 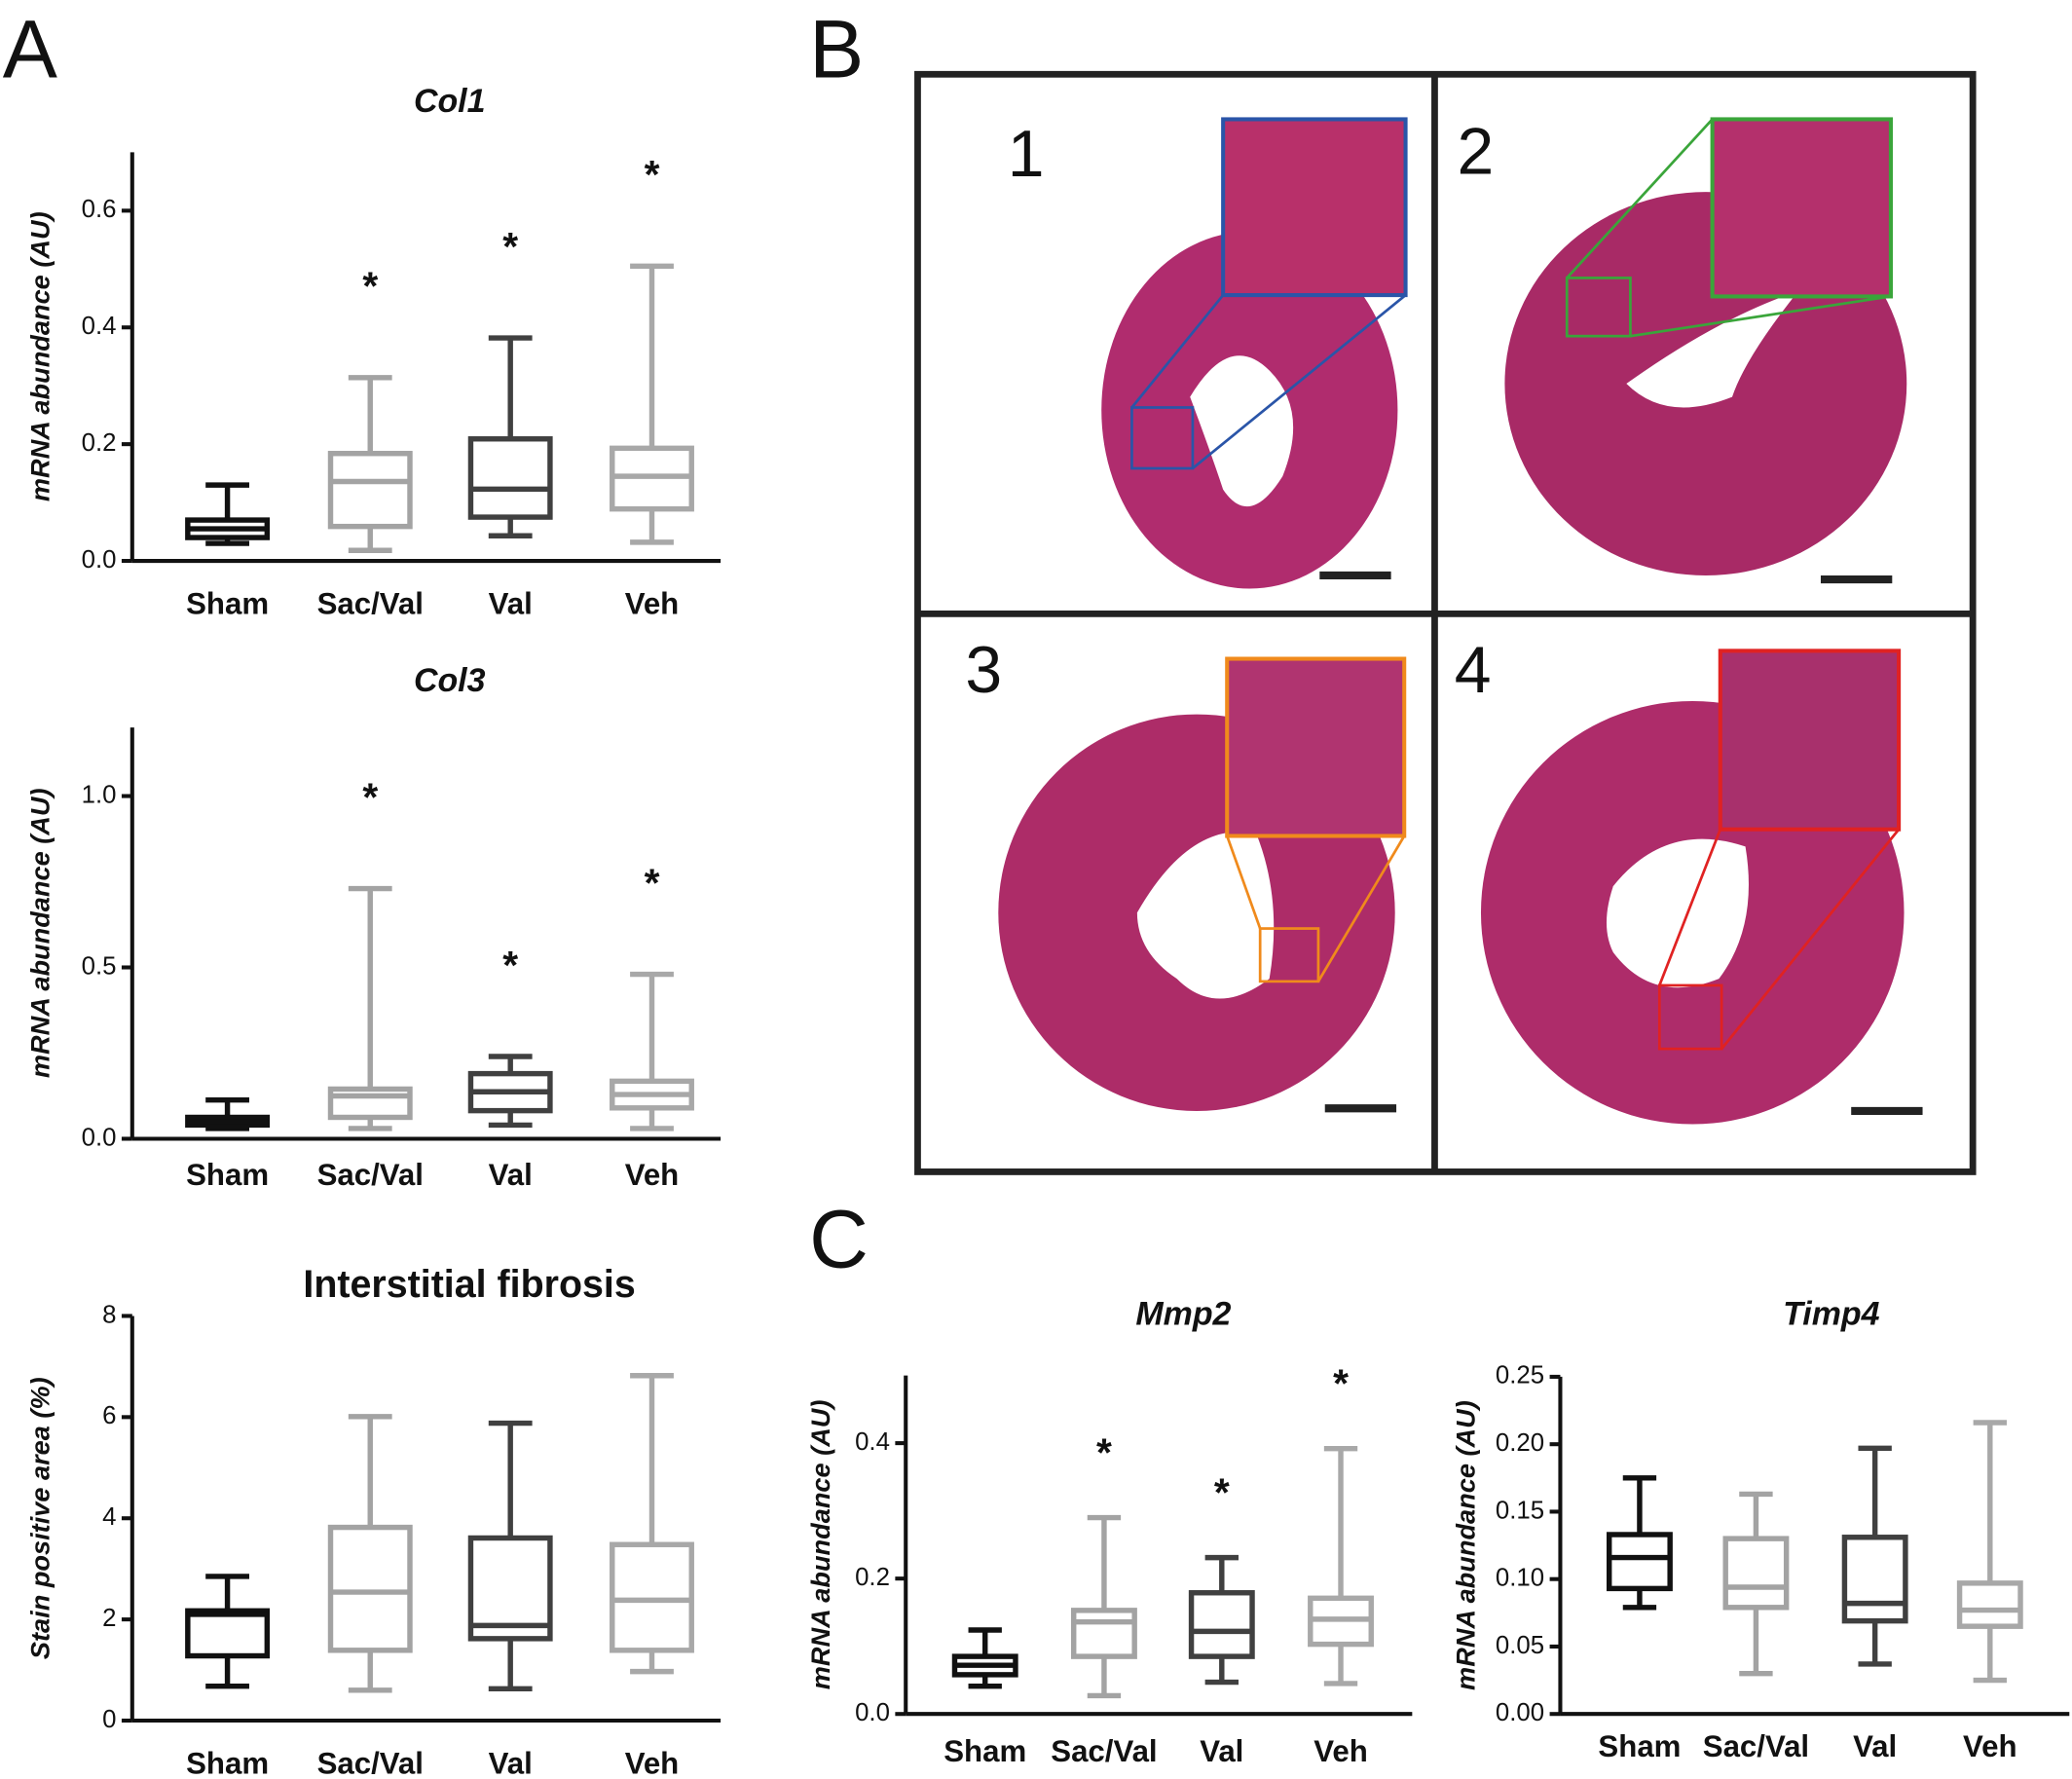 I want to click on chart-title: Interstitial fibrosis, so click(x=469, y=1284).